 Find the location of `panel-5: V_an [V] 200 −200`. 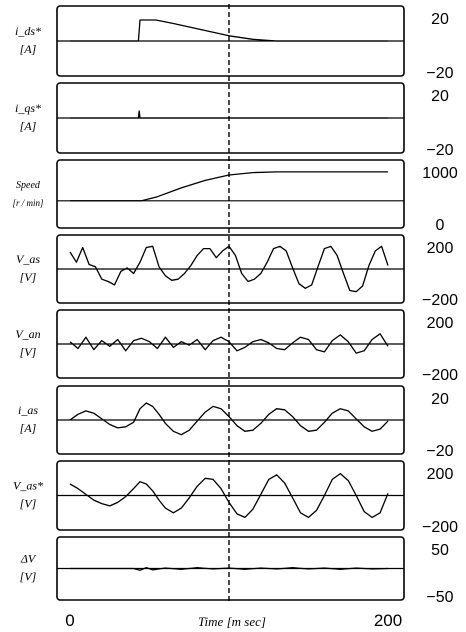

panel-5: V_an [V] 200 −200 is located at coordinates (236, 346).